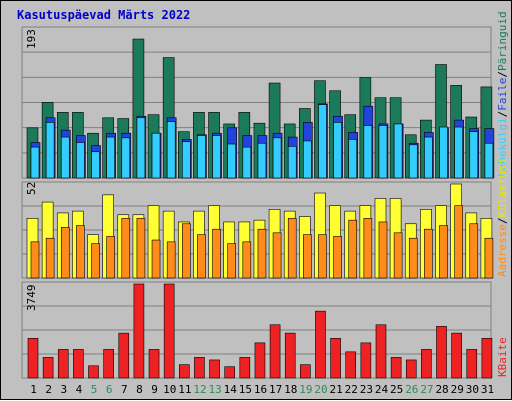 The width and height of the screenshot is (512, 401). What do you see at coordinates (103, 15) in the screenshot?
I see `chart-title: Kasutuspäevad Märts 2022` at bounding box center [103, 15].